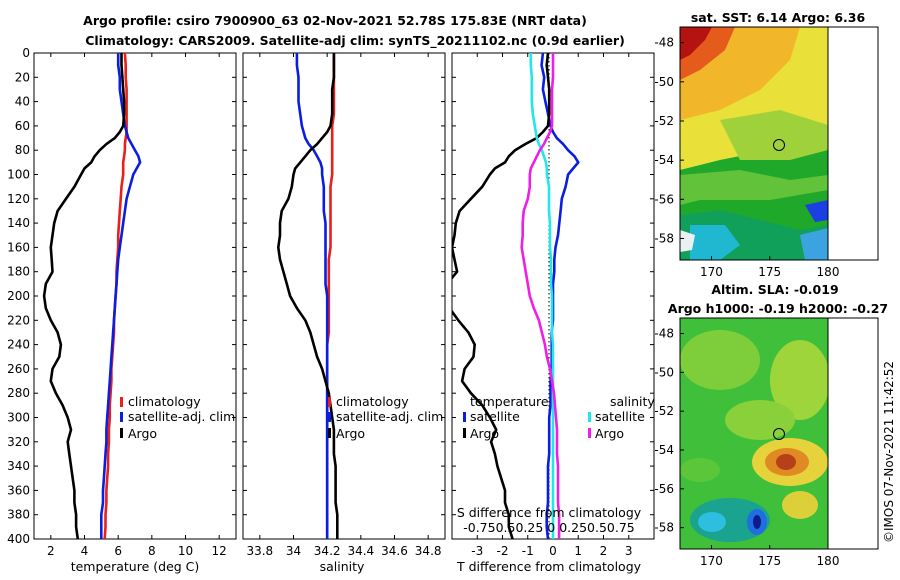  What do you see at coordinates (152, 551) in the screenshot?
I see `x-tick-label: 8` at bounding box center [152, 551].